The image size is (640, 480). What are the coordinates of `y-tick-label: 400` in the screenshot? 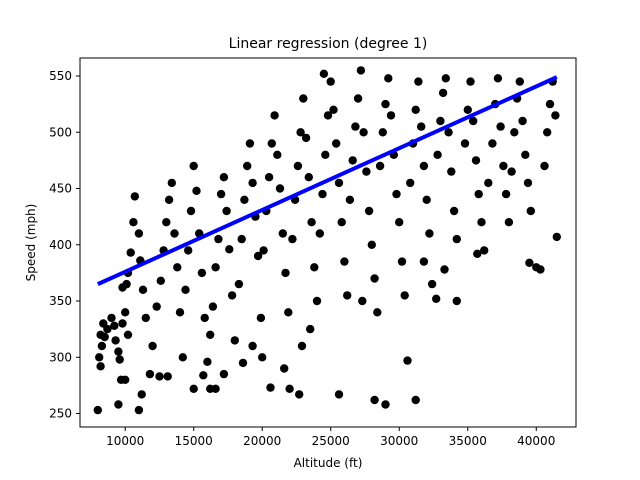 It's located at (60, 245).